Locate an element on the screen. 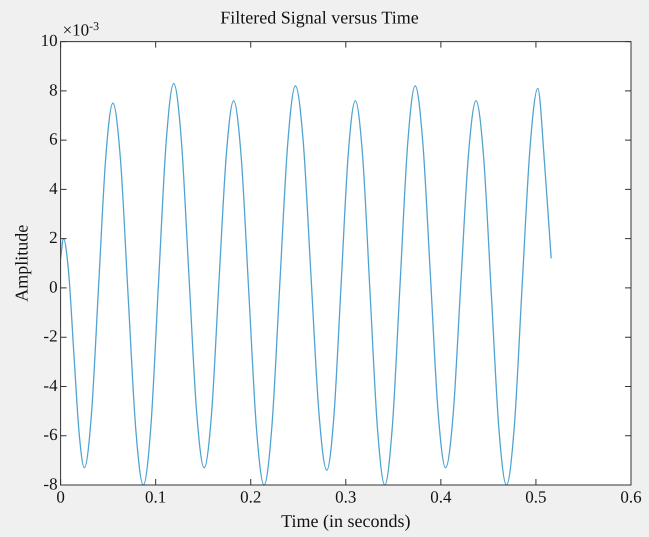  x-tick-label: 0.3 is located at coordinates (345, 497).